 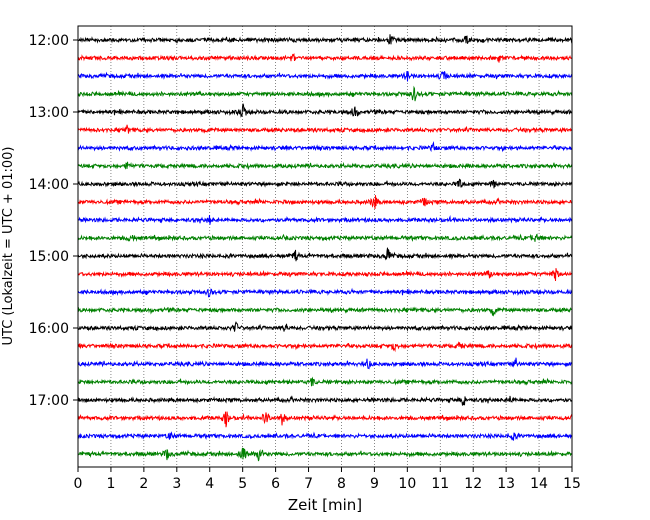 What do you see at coordinates (53, 221) in the screenshot?
I see `y-axis-ticks: 12:00 13:00 14:00 15:00 16:00 17:00` at bounding box center [53, 221].